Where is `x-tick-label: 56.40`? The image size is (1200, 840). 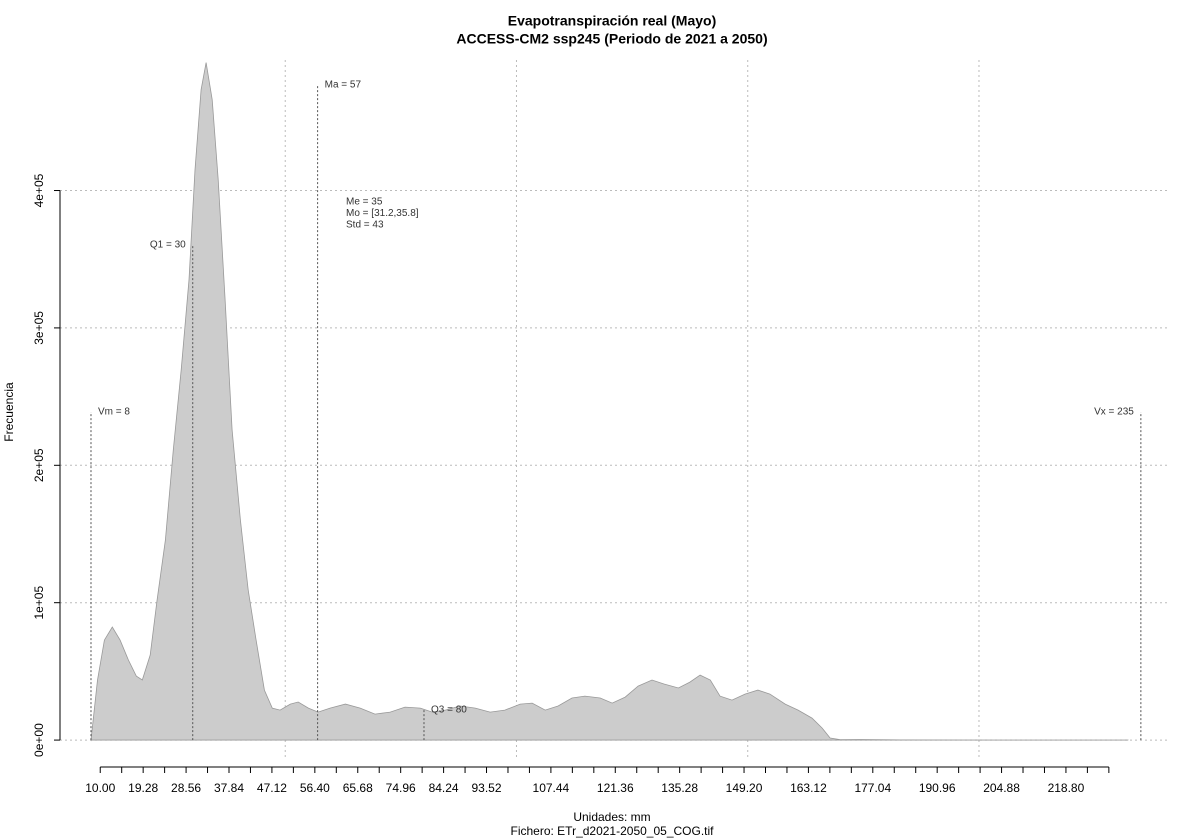
x-tick-label: 56.40 is located at coordinates (315, 788).